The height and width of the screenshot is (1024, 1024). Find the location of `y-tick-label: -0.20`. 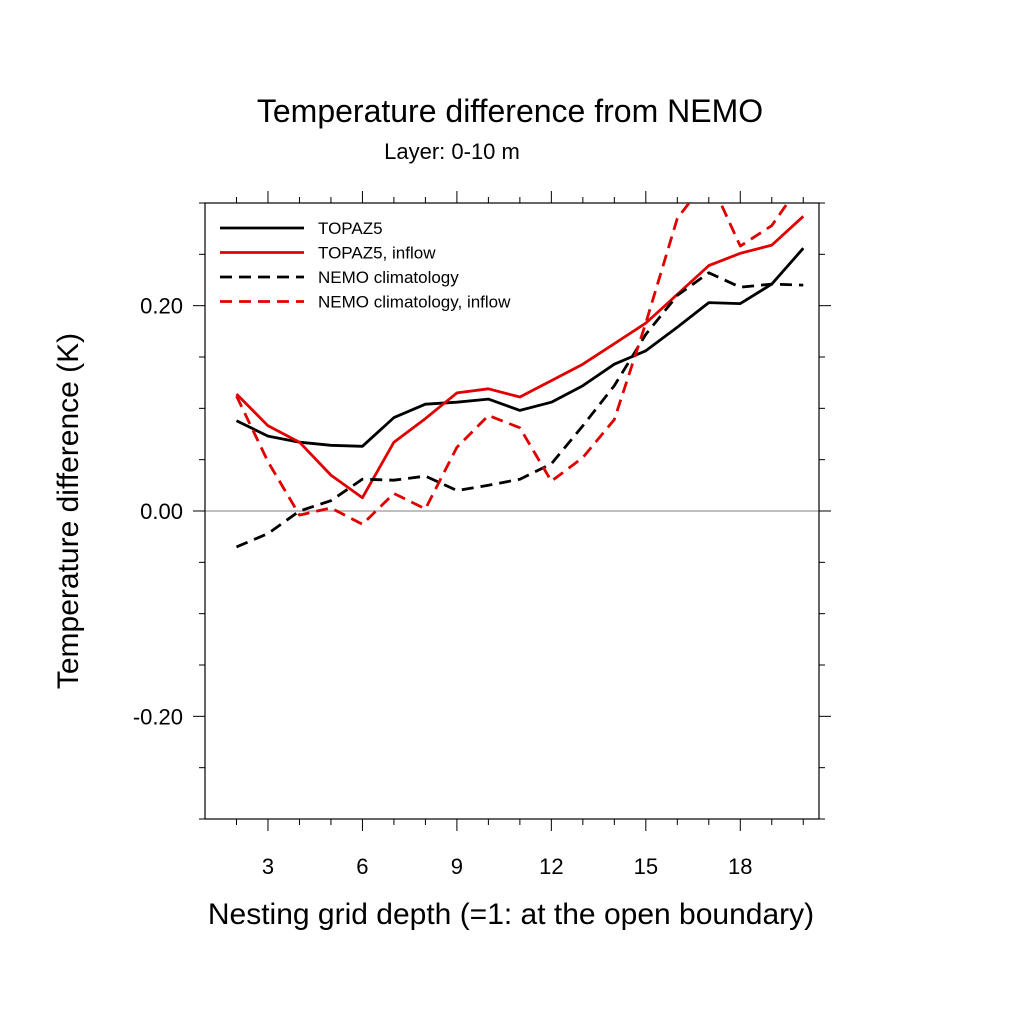

y-tick-label: -0.20 is located at coordinates (158, 716).